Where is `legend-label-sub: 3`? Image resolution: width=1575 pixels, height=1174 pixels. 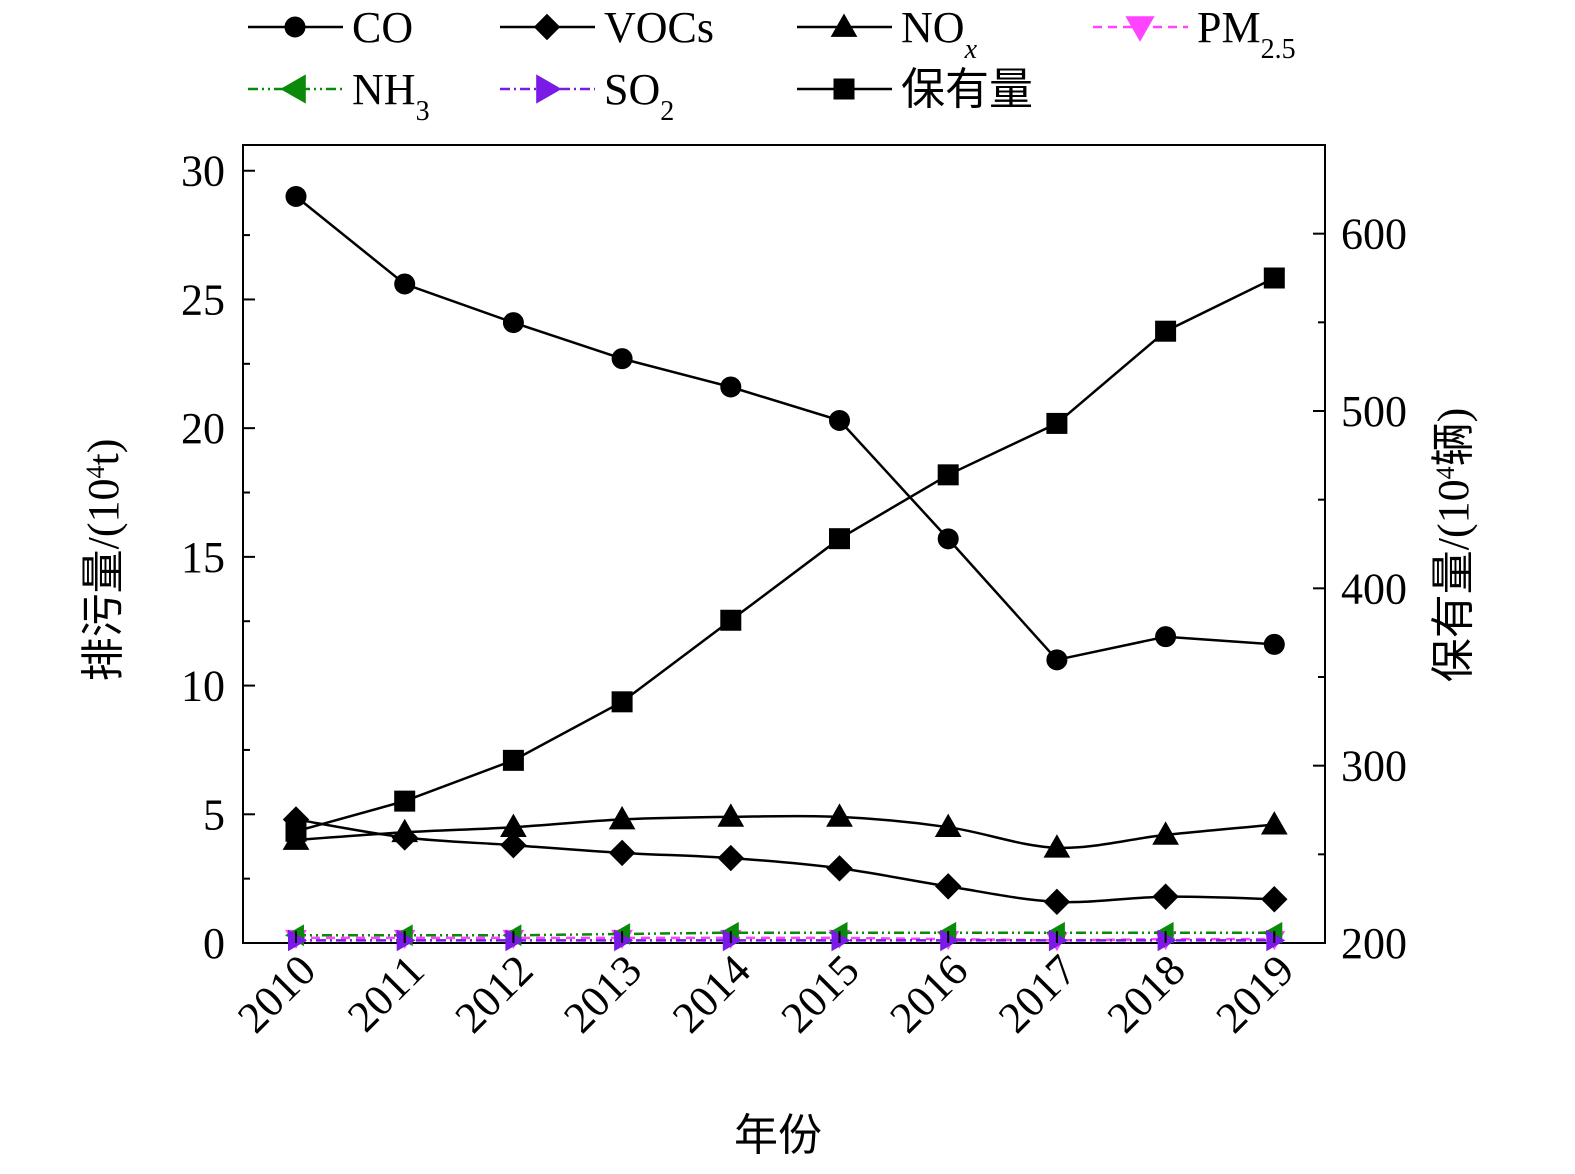
legend-label-sub: 3 is located at coordinates (423, 111).